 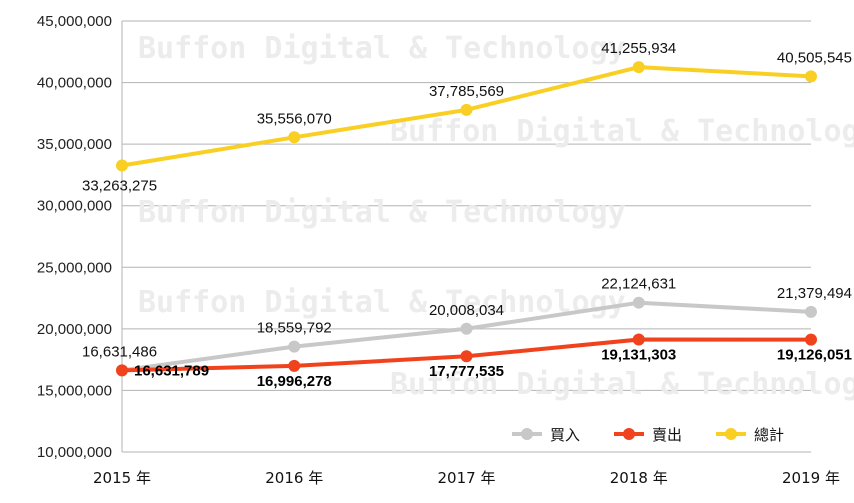 What do you see at coordinates (74, 206) in the screenshot?
I see `y-tick-label: 30,000,000` at bounding box center [74, 206].